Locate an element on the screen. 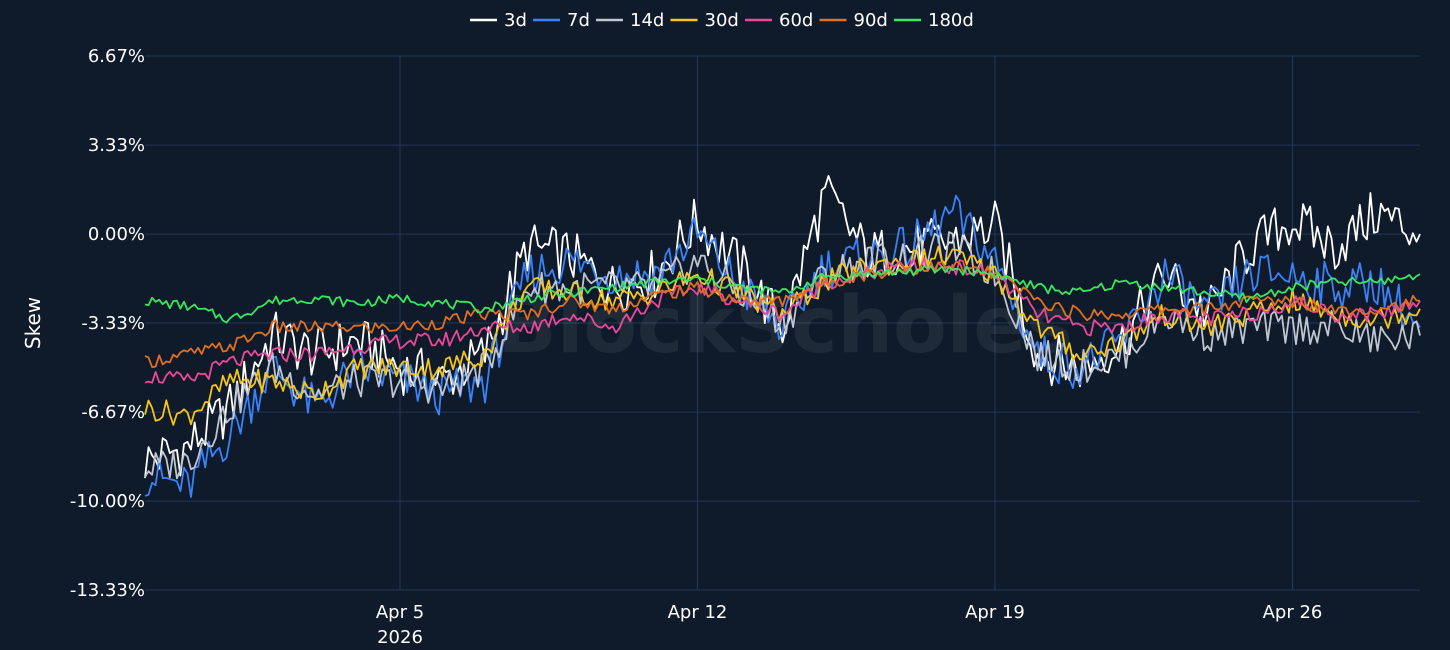 The width and height of the screenshot is (1450, 650). legend-item-60d: 60d is located at coordinates (779, 20).